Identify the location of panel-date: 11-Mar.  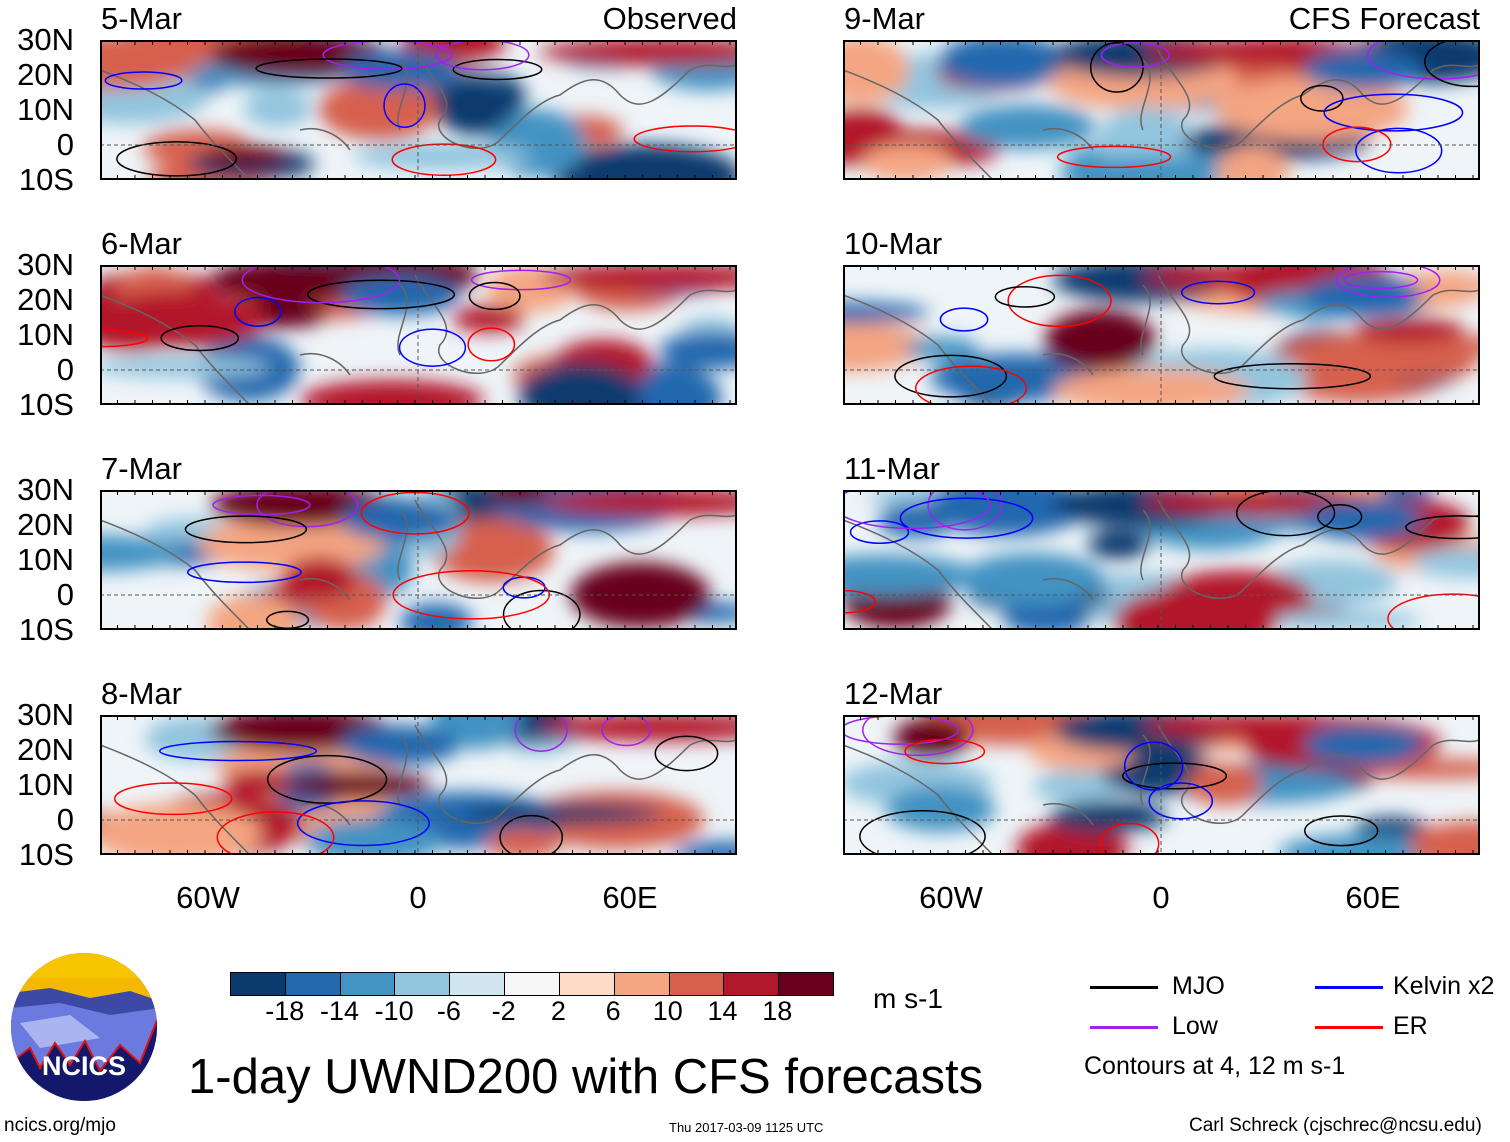
(892, 468).